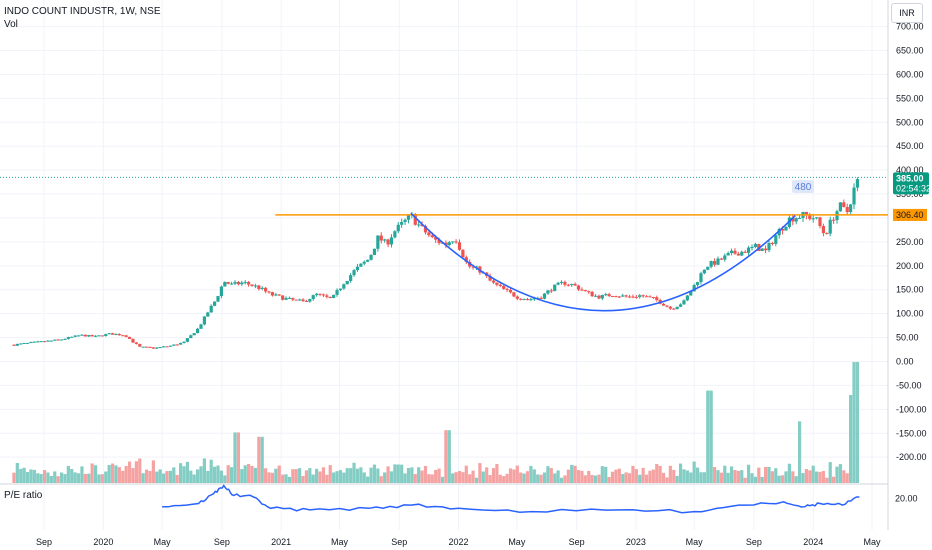 Image resolution: width=932 pixels, height=550 pixels. I want to click on last-price-badge, so click(911, 183).